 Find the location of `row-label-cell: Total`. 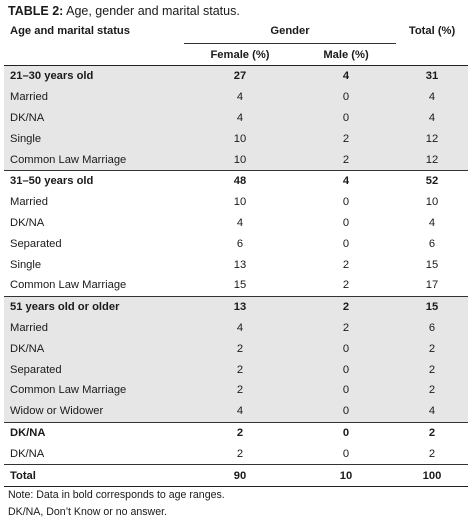

row-label-cell: Total is located at coordinates (94, 475).